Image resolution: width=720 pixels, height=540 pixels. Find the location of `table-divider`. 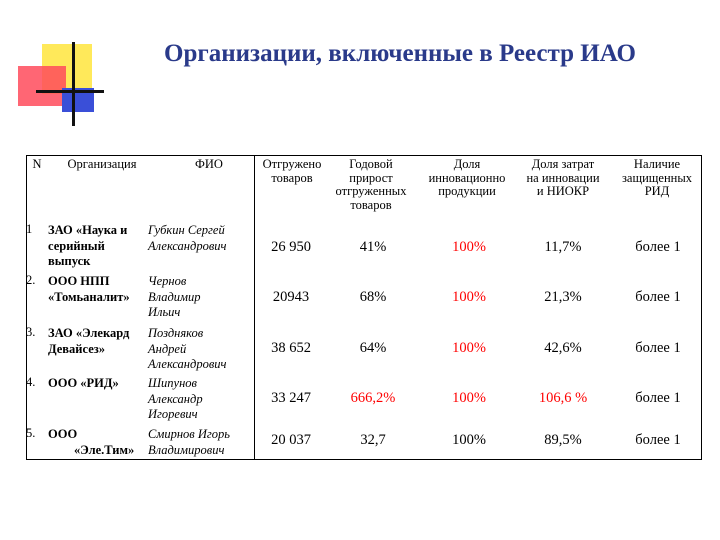

table-divider is located at coordinates (254, 307).